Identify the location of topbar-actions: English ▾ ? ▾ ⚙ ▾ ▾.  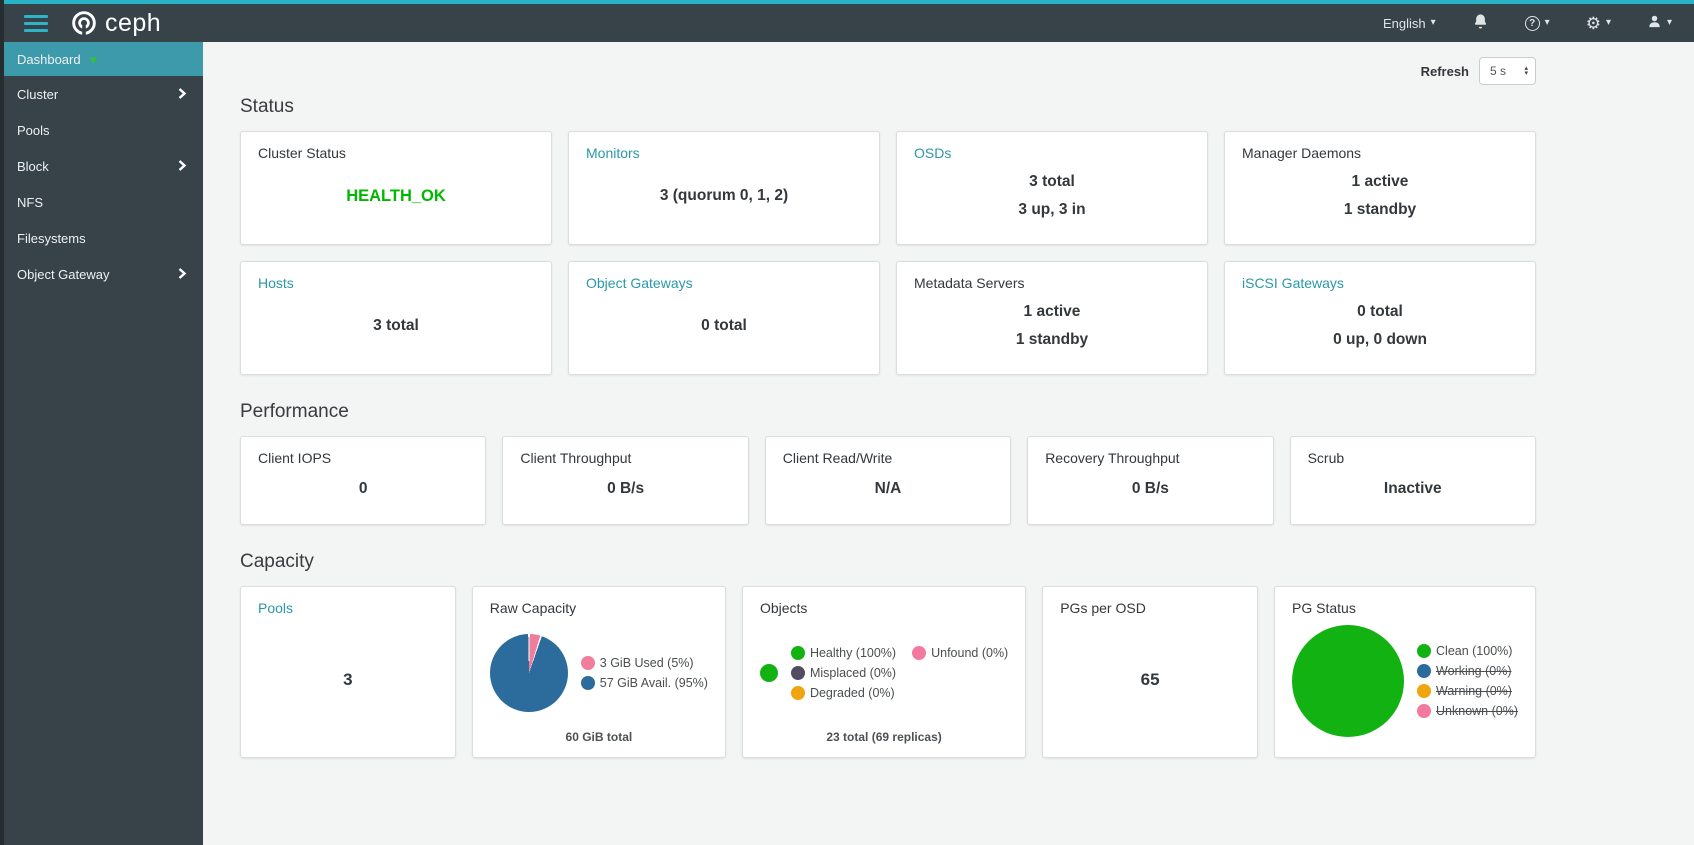
(1527, 23).